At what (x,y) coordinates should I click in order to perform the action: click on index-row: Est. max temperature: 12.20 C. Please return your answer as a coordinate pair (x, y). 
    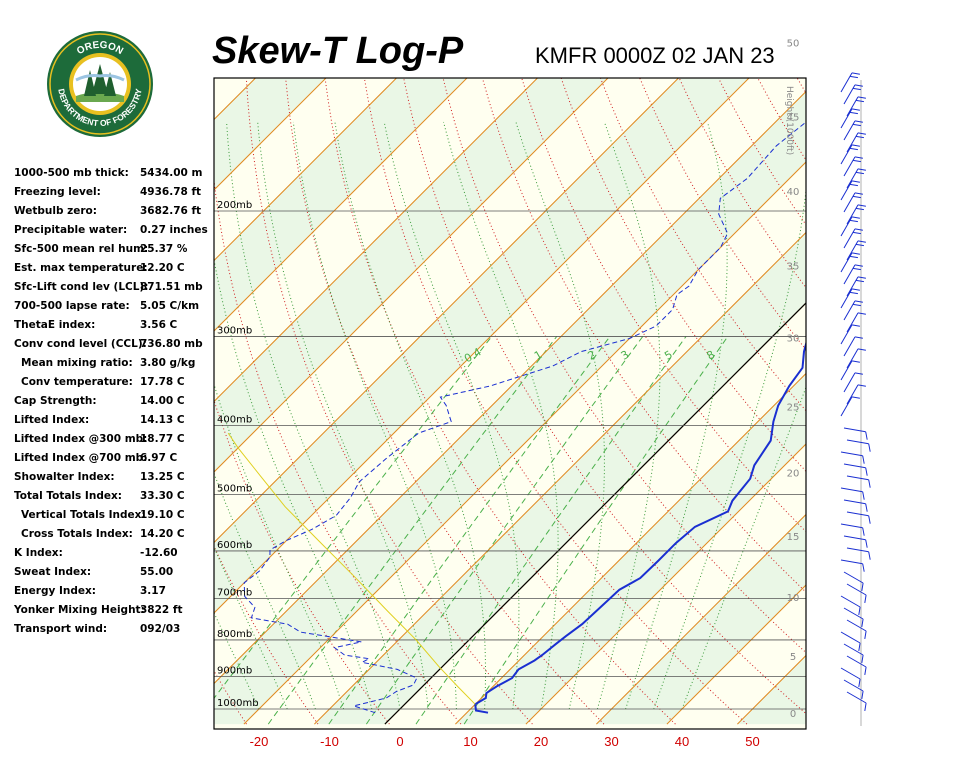
    Looking at the image, I should click on (111, 271).